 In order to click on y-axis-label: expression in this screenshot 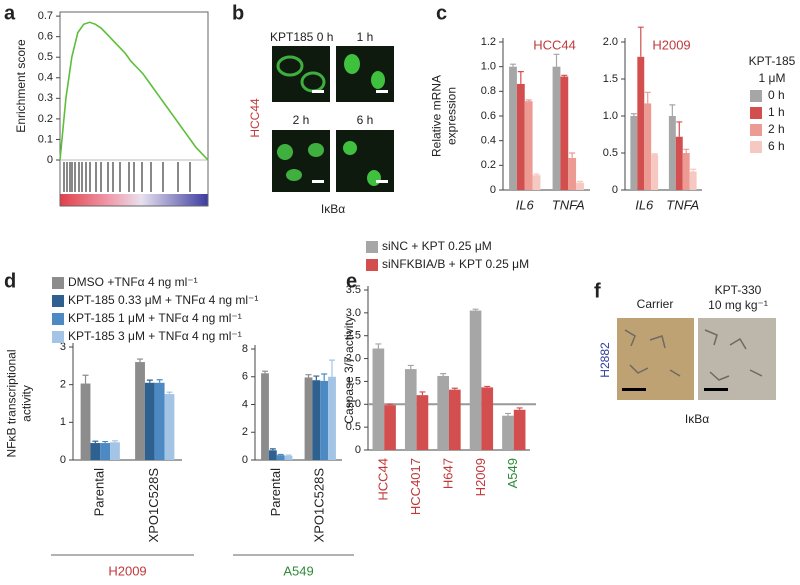, I will do `click(452, 116)`.